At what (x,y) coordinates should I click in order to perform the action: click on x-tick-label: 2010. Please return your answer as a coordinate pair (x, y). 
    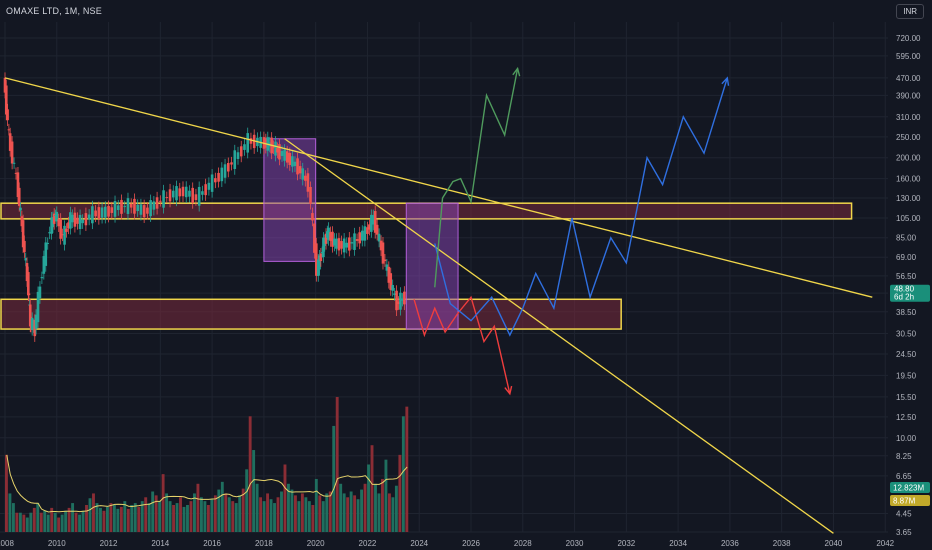
    Looking at the image, I should click on (57, 543).